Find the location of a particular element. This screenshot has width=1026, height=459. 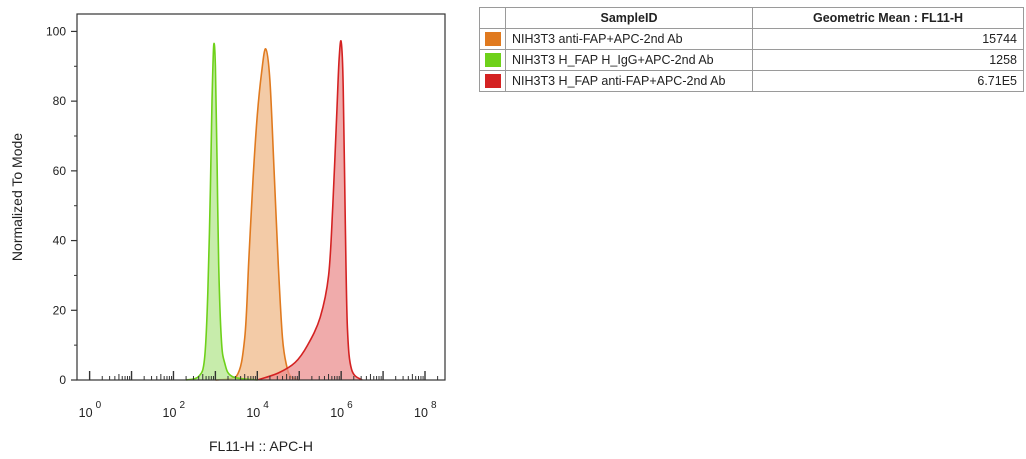

sample-id-cell: NIH3T3 anti-FAP+APC-2nd Ab is located at coordinates (629, 39).